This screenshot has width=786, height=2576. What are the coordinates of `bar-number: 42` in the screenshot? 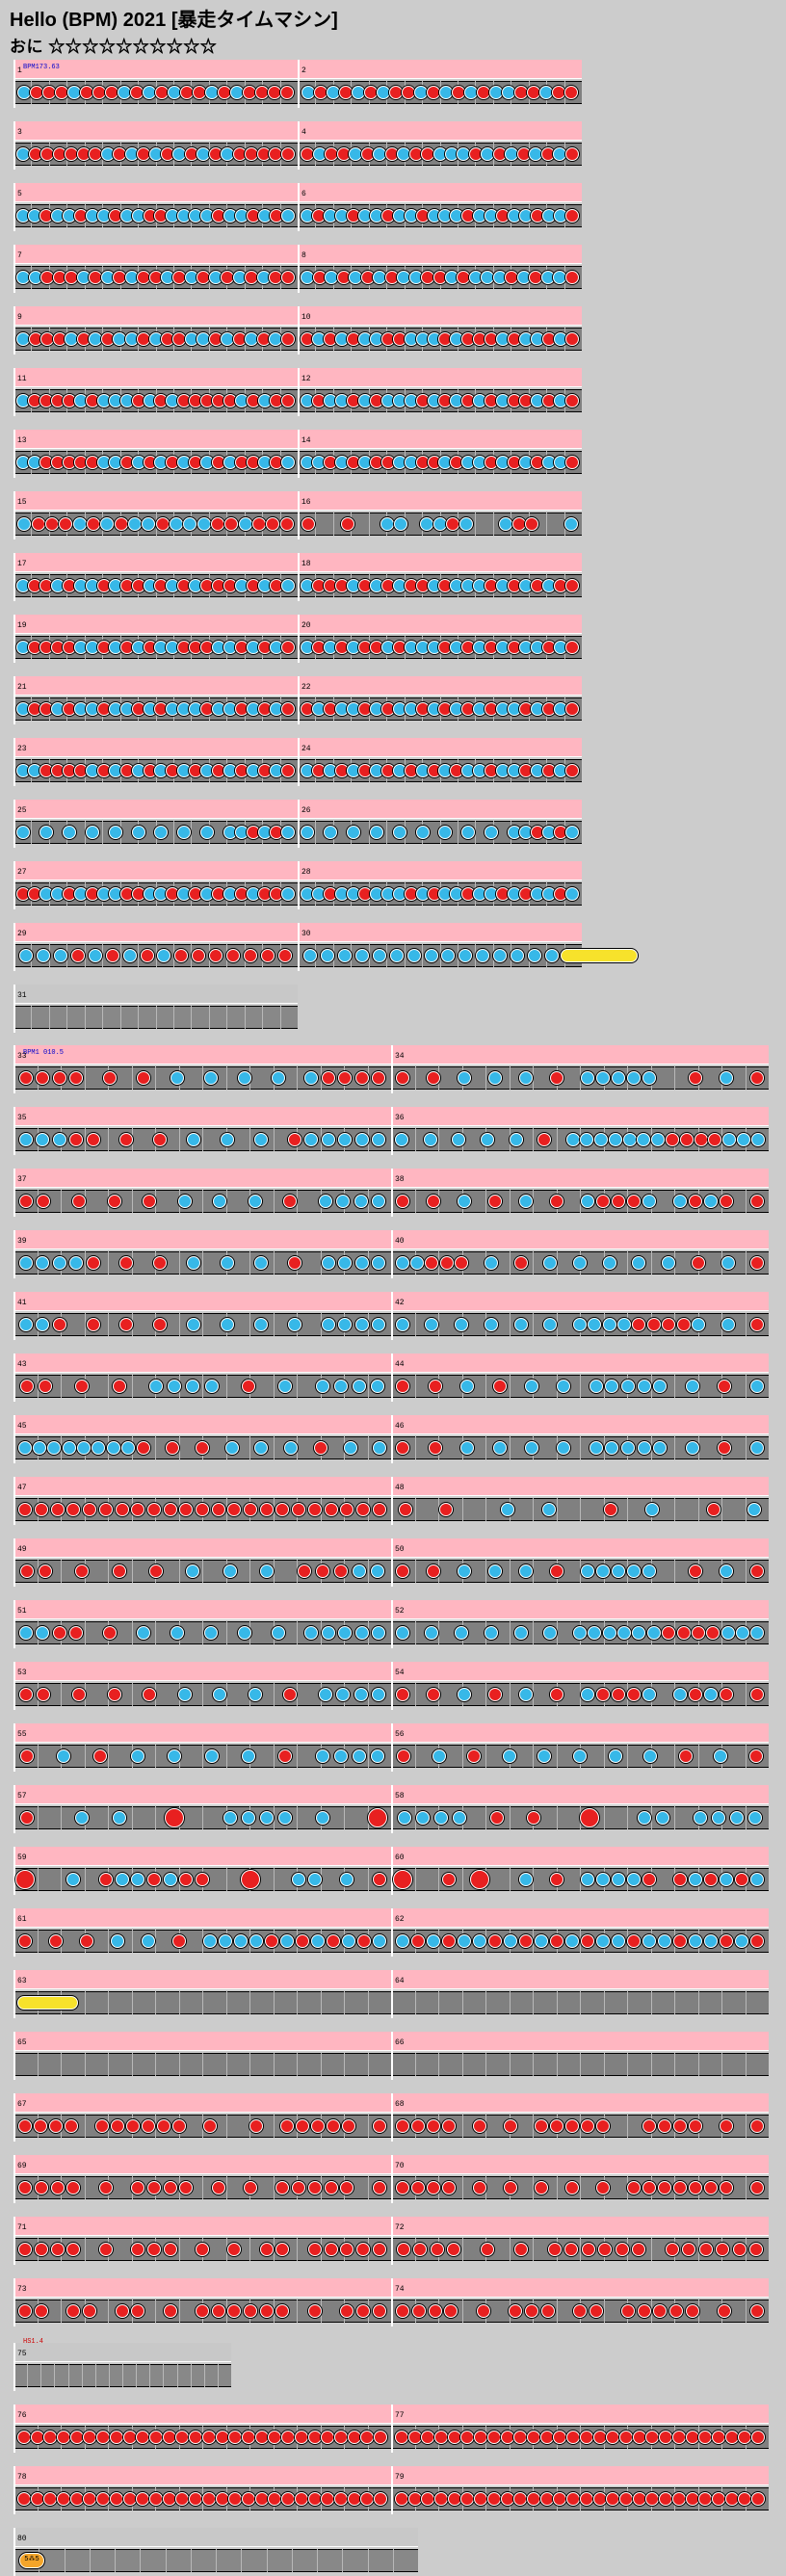 It's located at (400, 1303).